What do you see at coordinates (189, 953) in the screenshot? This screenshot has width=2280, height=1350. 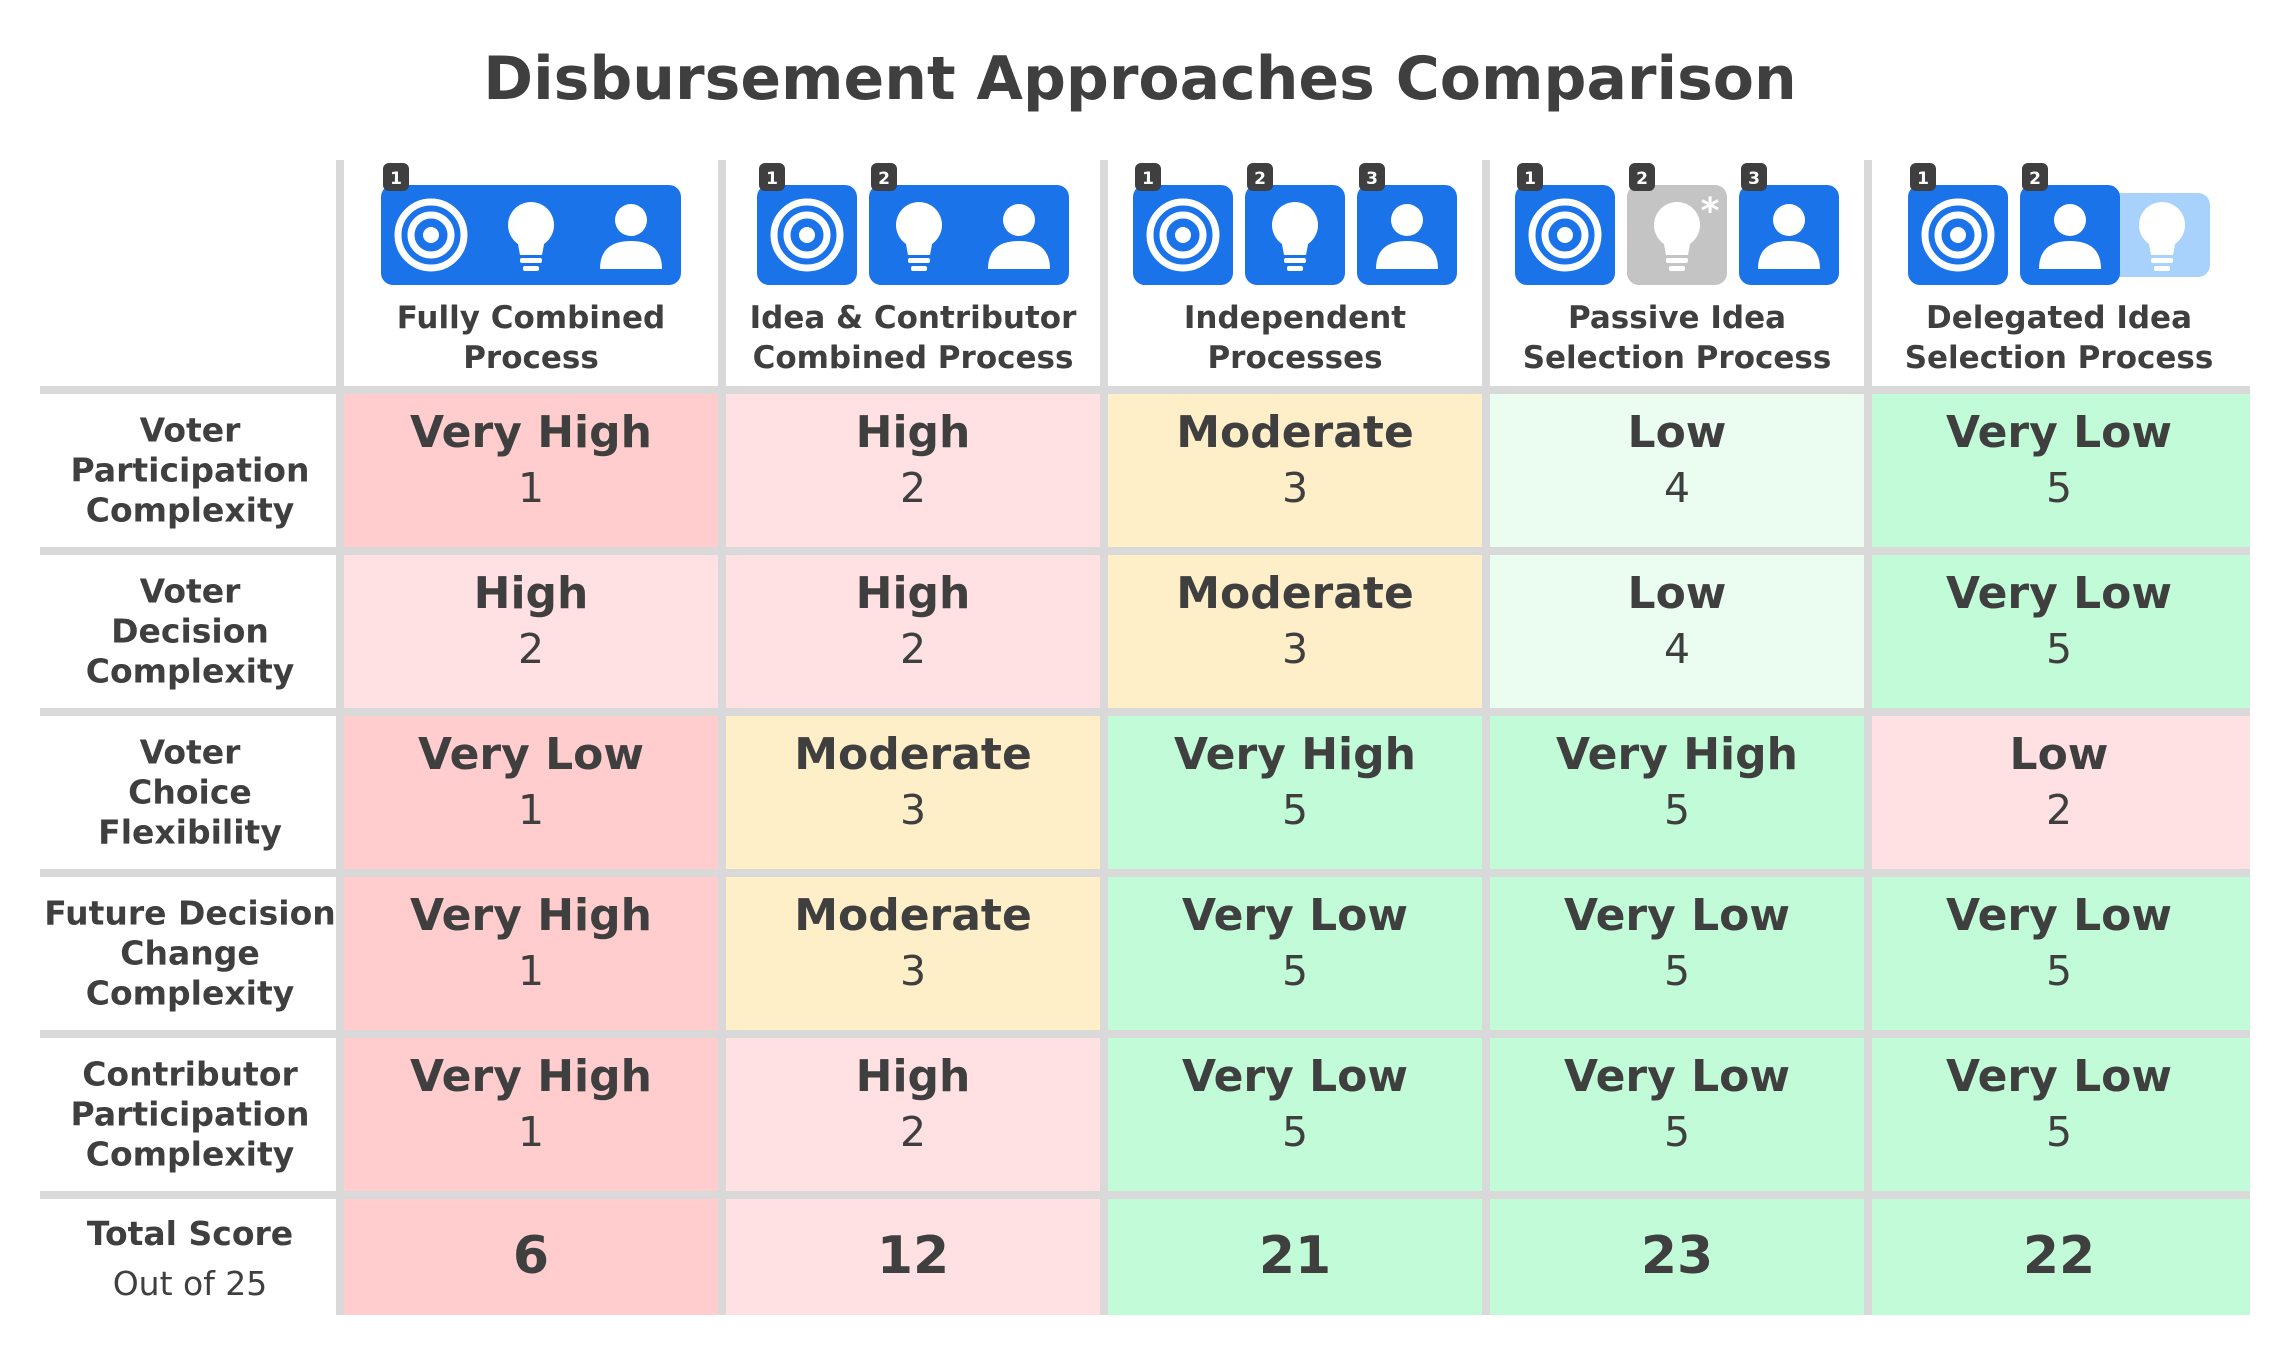 I see `row-label: Change` at bounding box center [189, 953].